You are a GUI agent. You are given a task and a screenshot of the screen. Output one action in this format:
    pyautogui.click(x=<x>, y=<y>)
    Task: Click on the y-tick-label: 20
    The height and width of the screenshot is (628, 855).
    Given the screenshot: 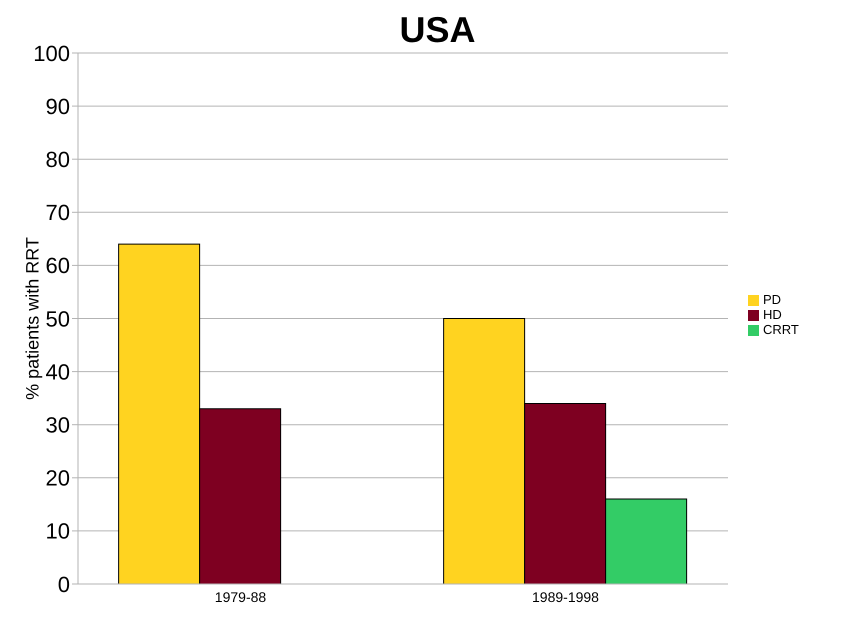 What is the action you would take?
    pyautogui.click(x=58, y=478)
    